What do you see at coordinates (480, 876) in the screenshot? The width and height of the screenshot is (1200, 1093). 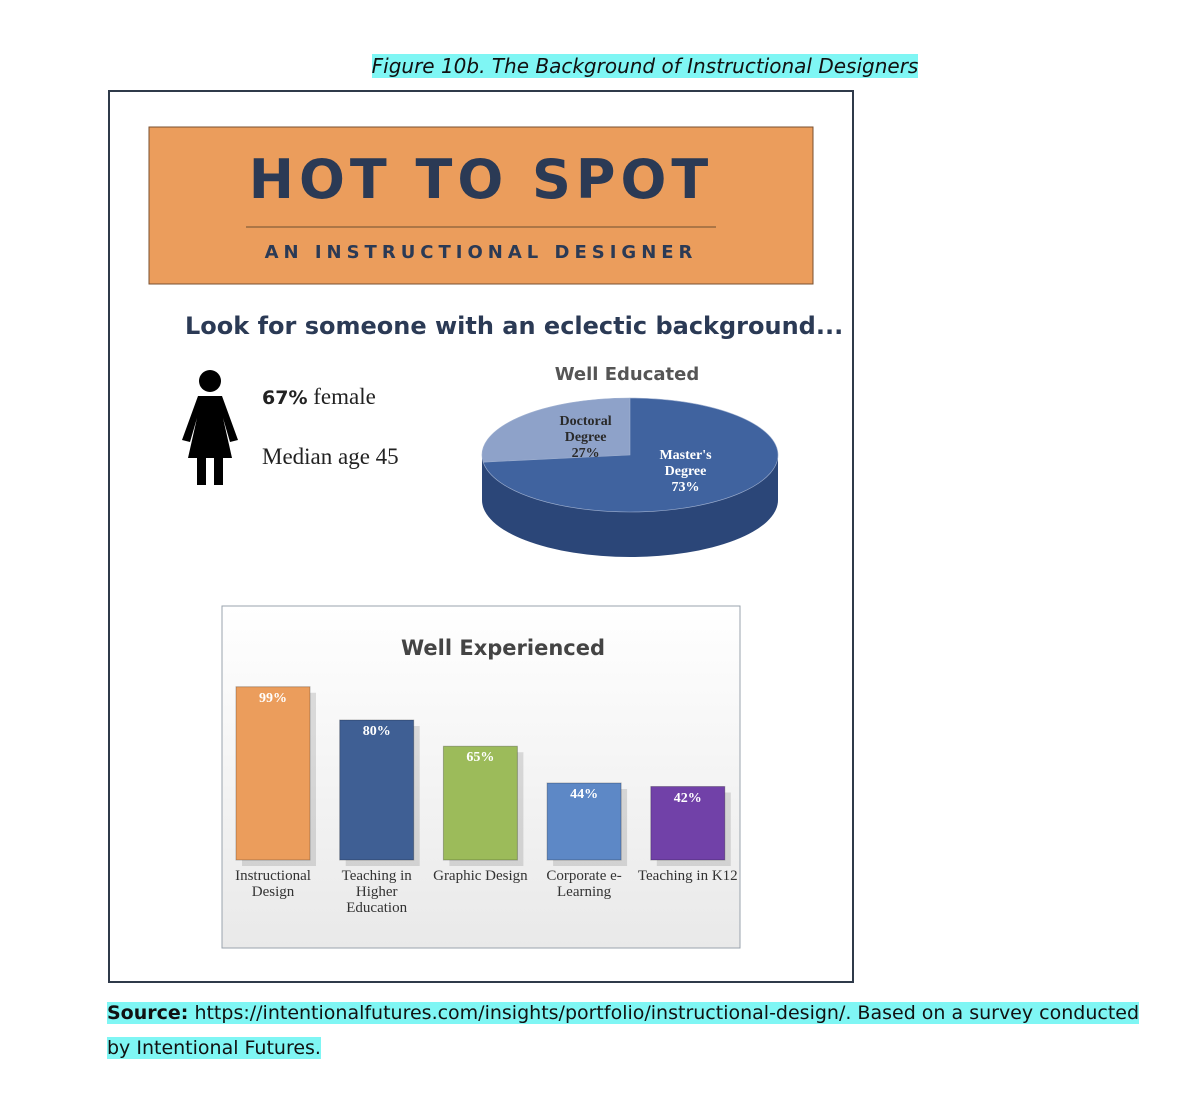 I see `bar-category-label: Graphic Design` at bounding box center [480, 876].